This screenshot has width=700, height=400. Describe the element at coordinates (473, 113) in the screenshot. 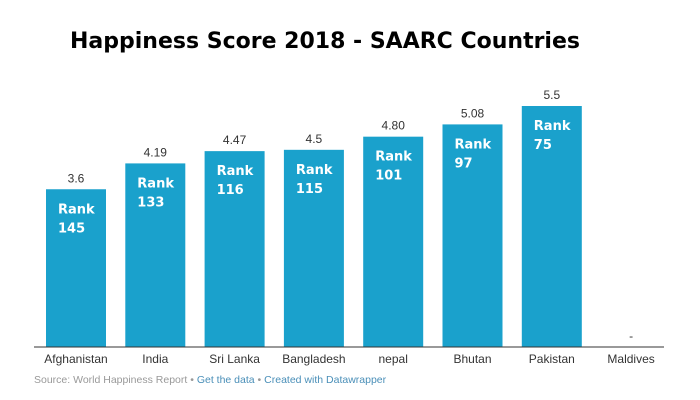

I see `bar-value-label: 5.08` at that location.